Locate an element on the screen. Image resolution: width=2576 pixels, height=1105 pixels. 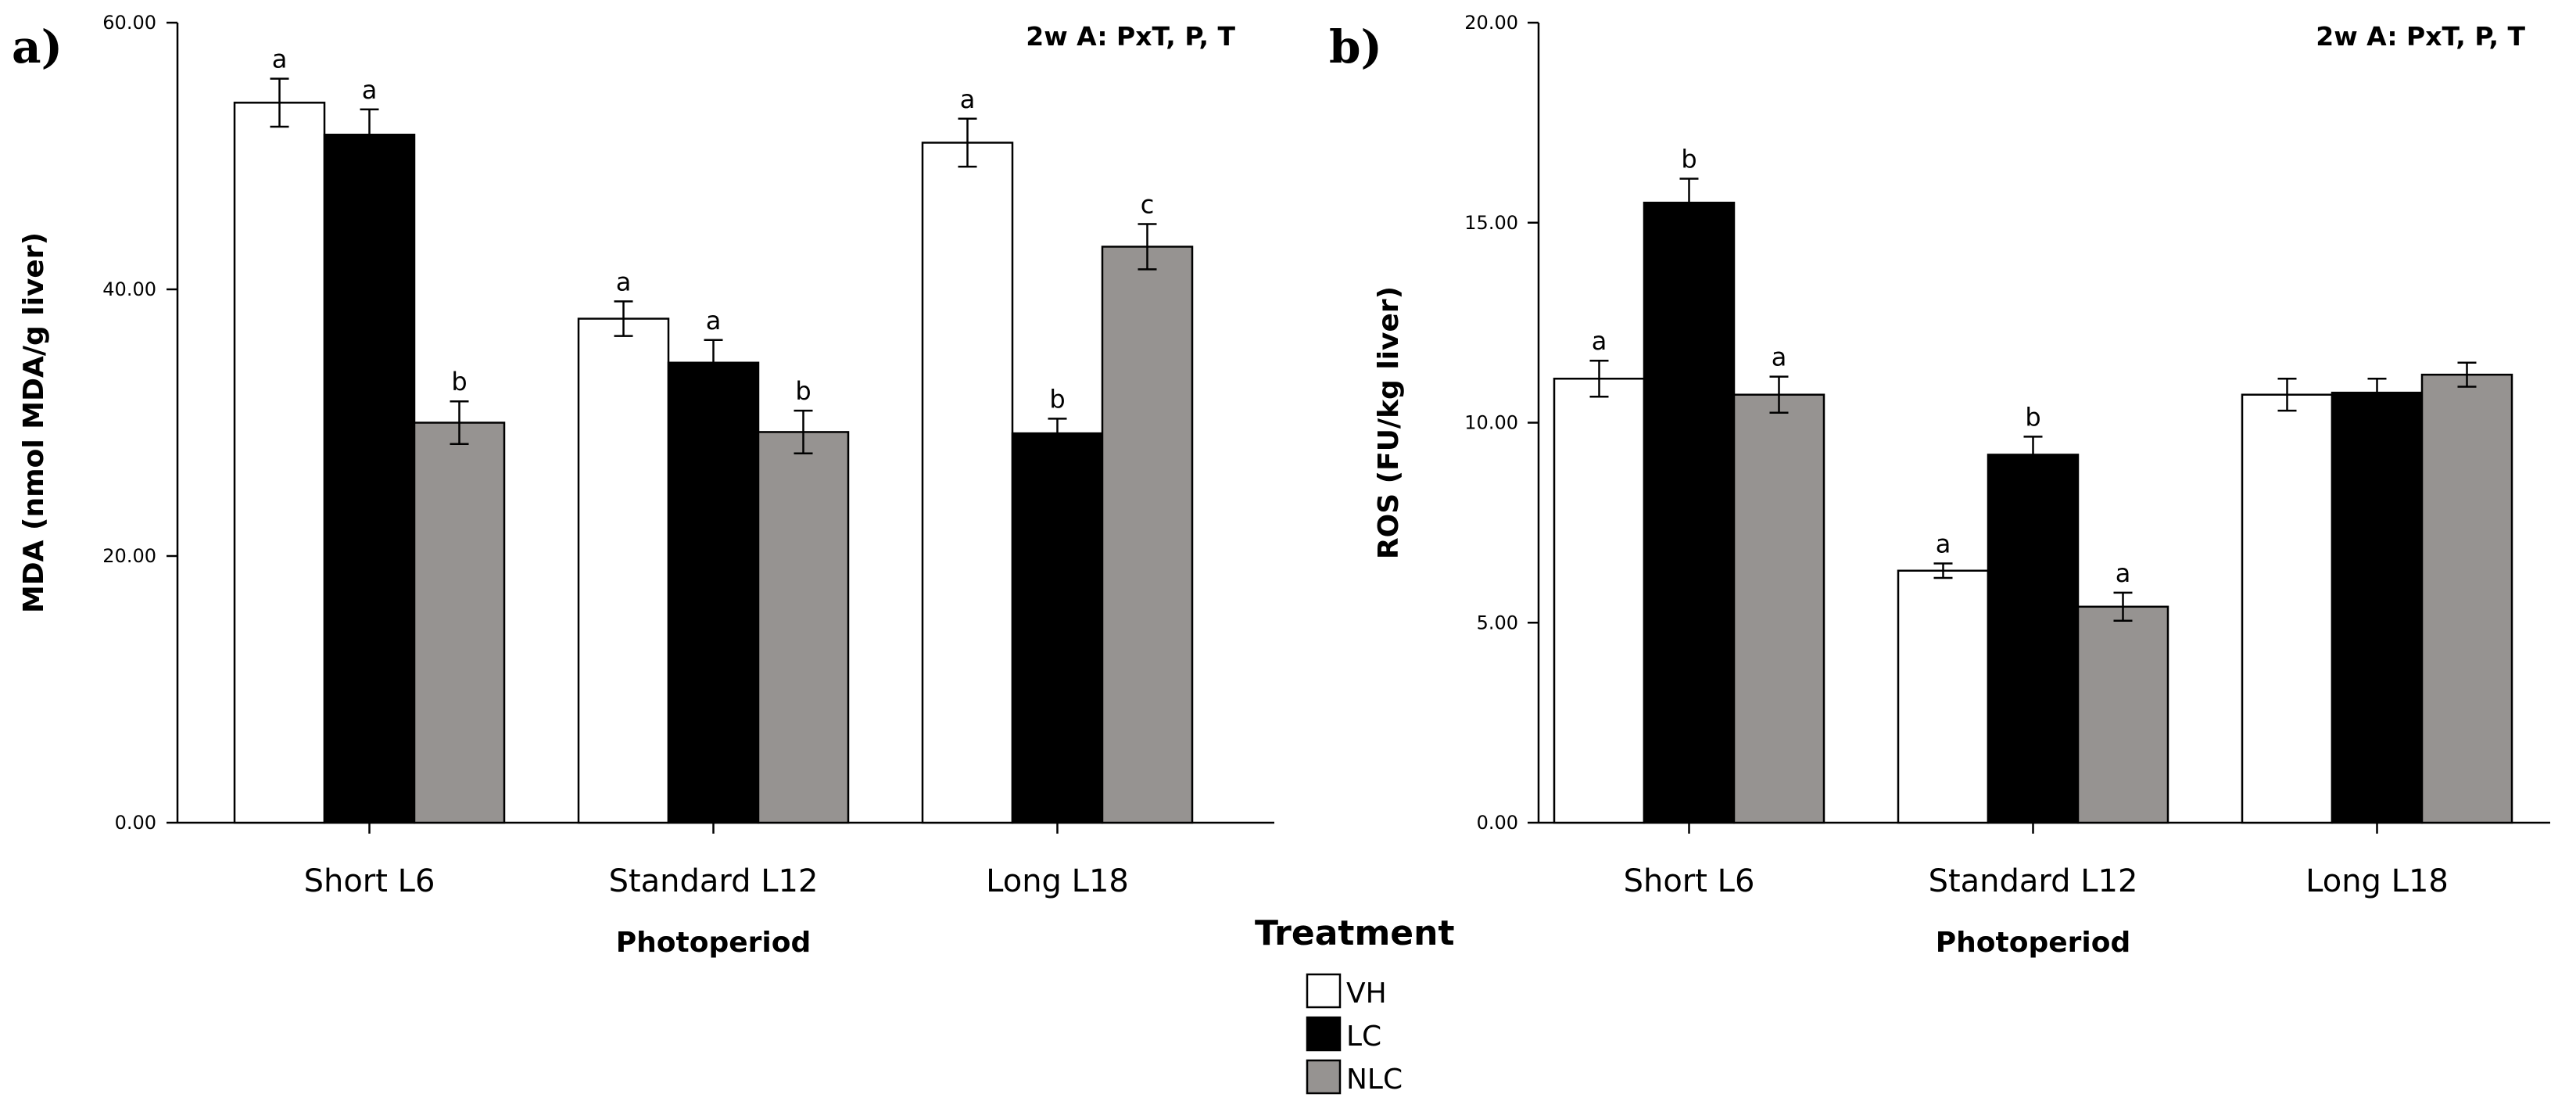
legend-item-vh: VH is located at coordinates (1346, 991).